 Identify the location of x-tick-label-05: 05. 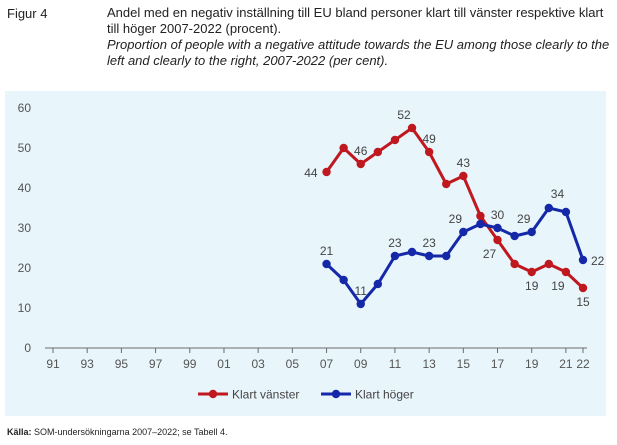
(293, 364).